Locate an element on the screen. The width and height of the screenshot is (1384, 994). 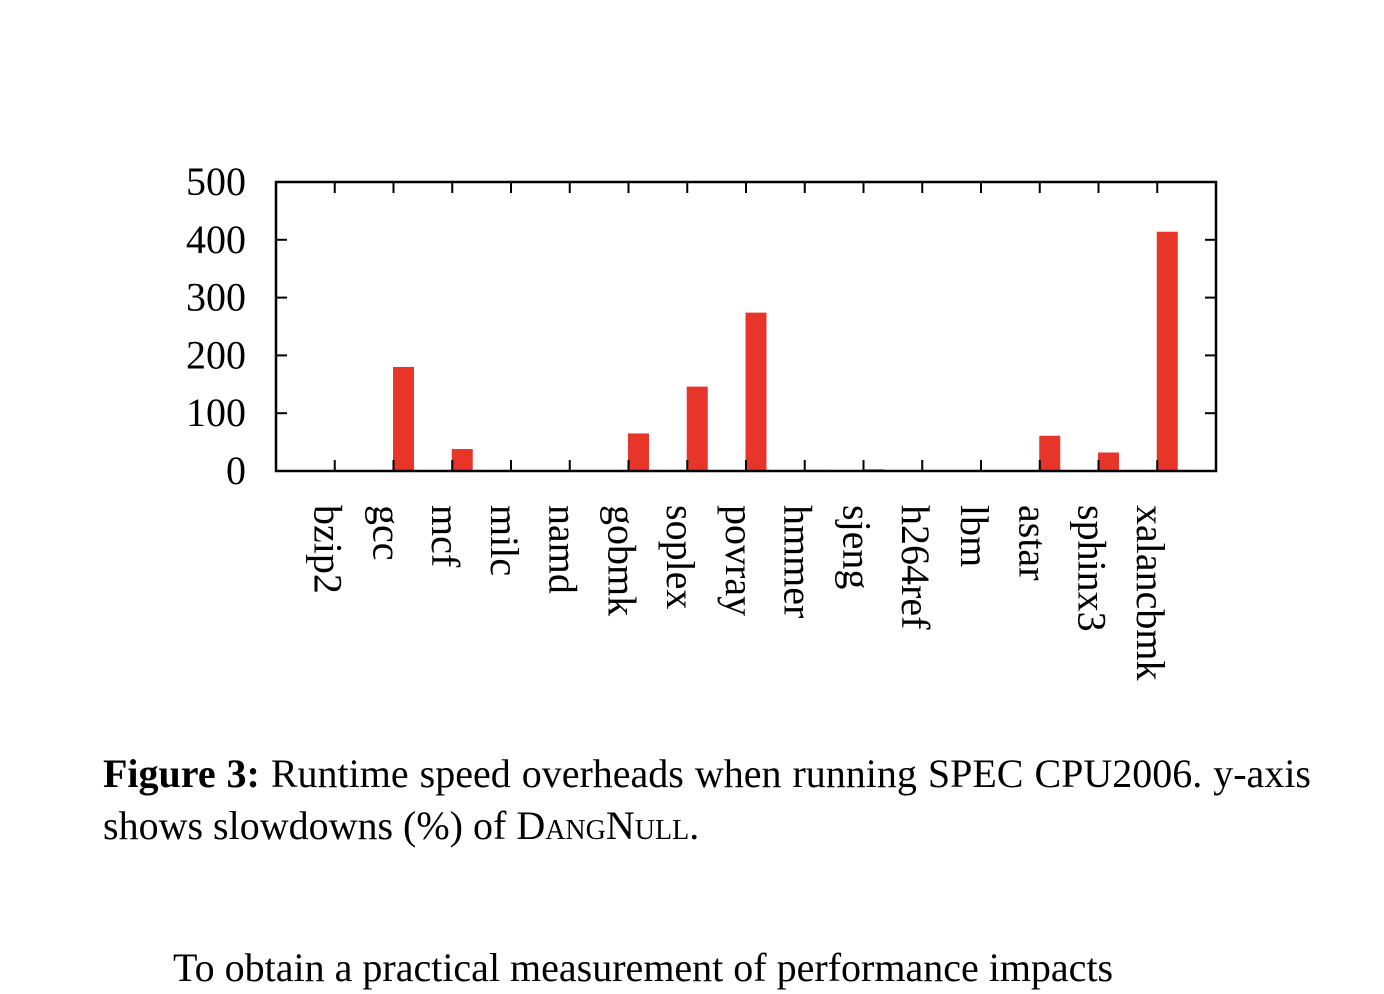
bar-povray is located at coordinates (756, 391).